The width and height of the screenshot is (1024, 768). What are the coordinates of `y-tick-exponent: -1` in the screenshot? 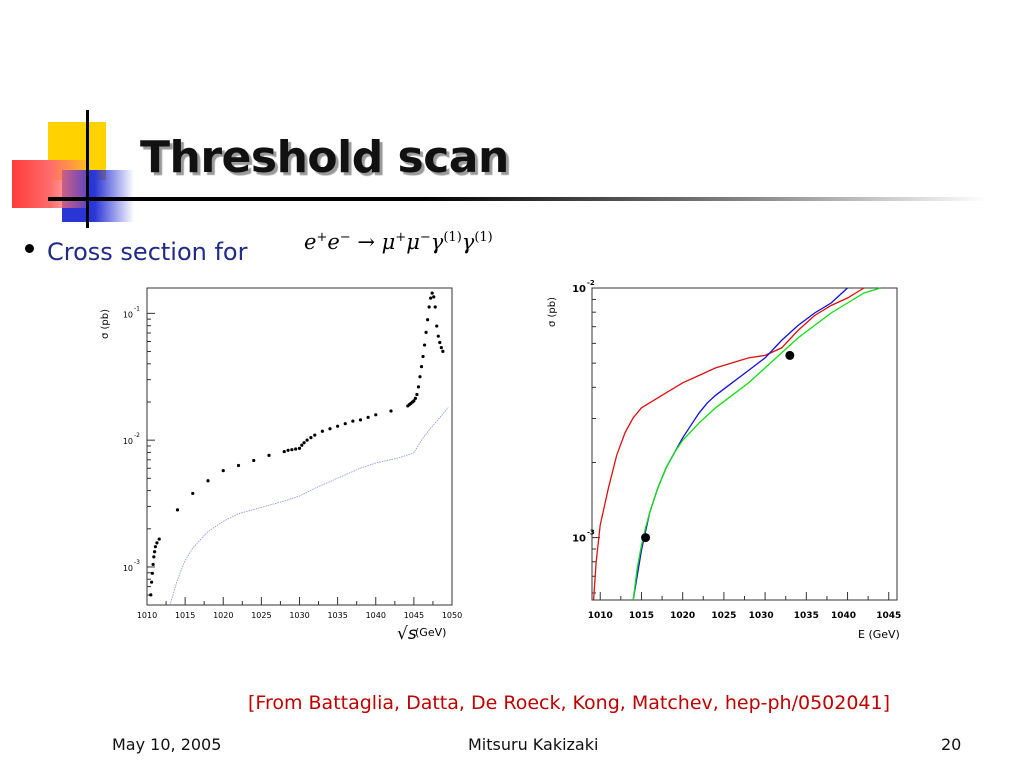 It's located at (137, 308).